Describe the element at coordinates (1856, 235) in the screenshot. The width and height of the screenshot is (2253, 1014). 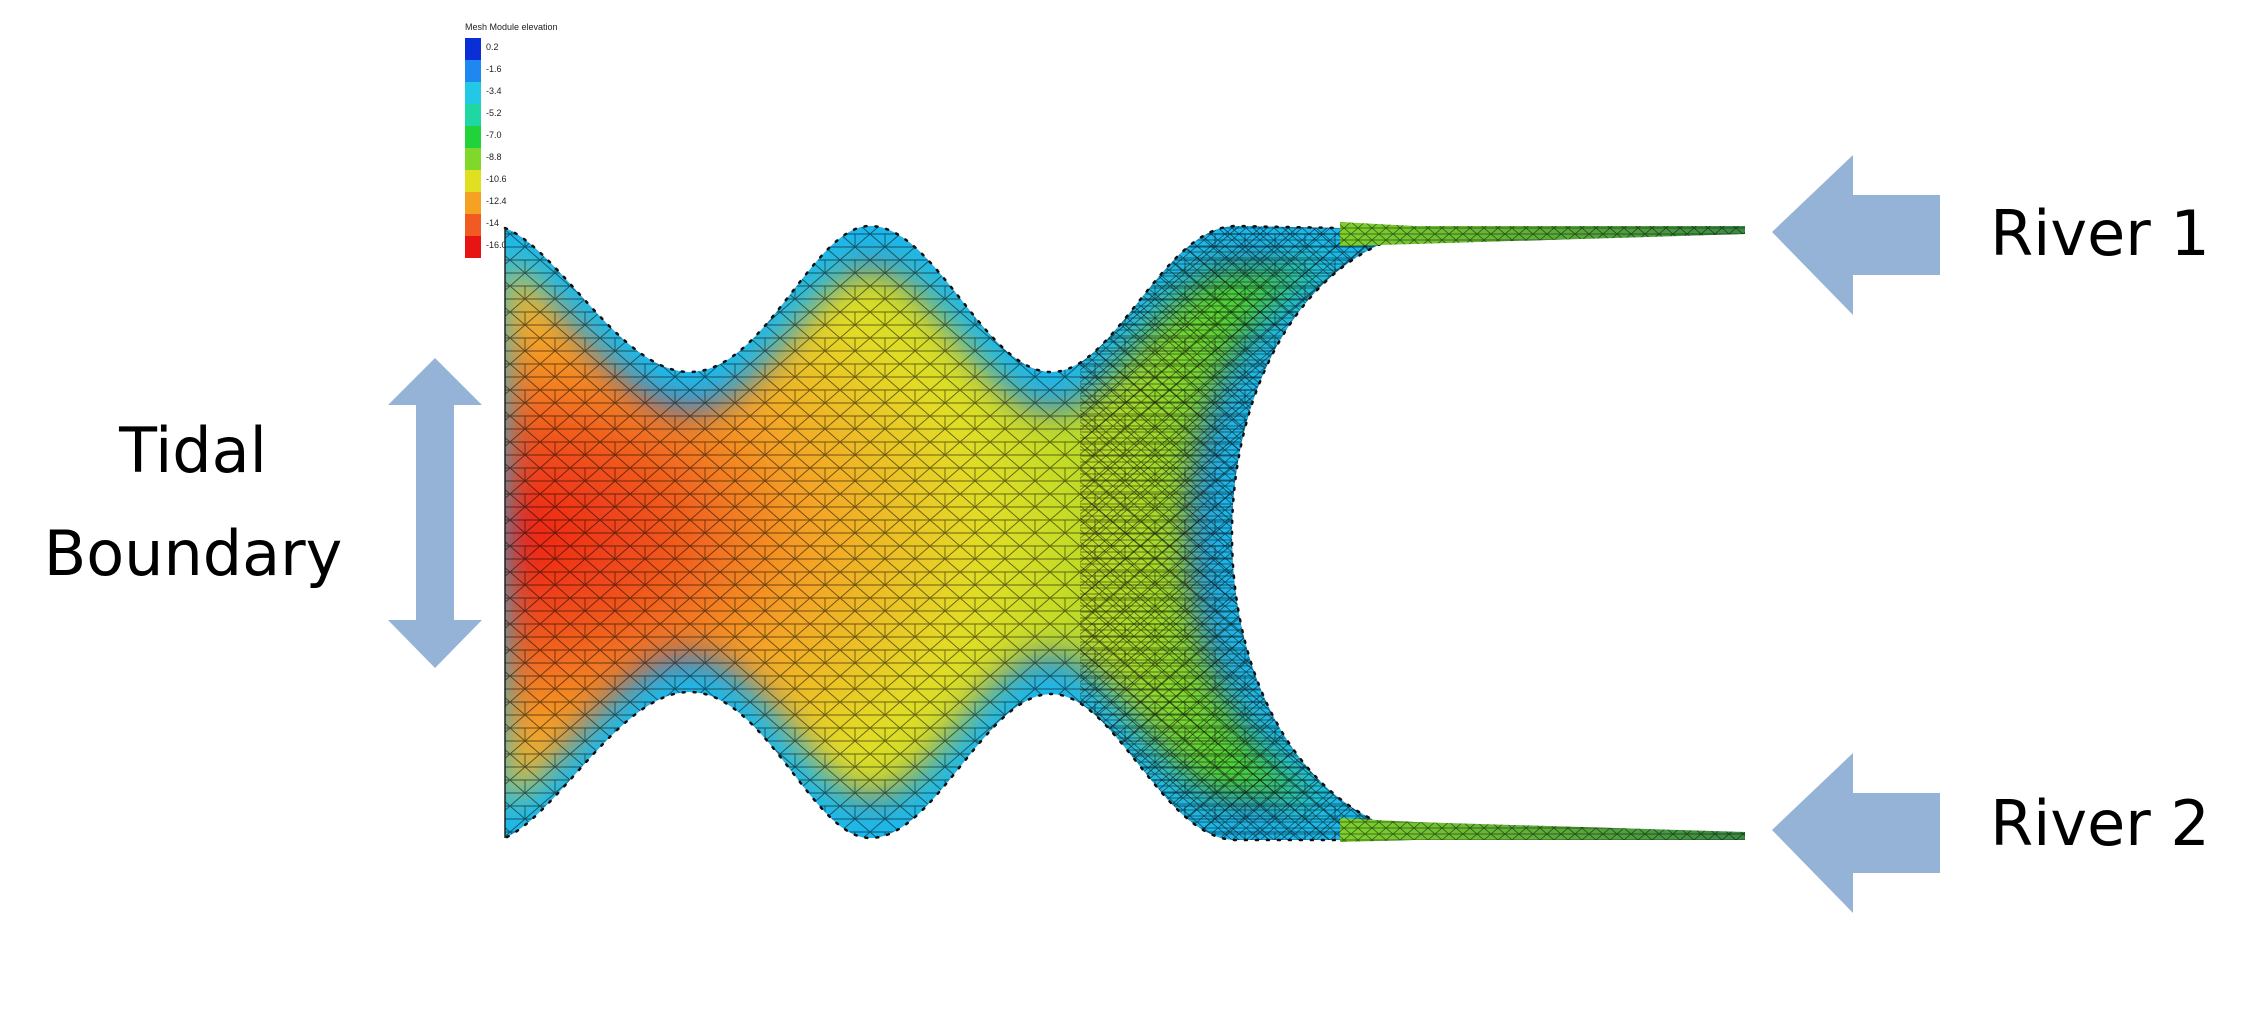
I see `river-1-arrow-icon` at that location.